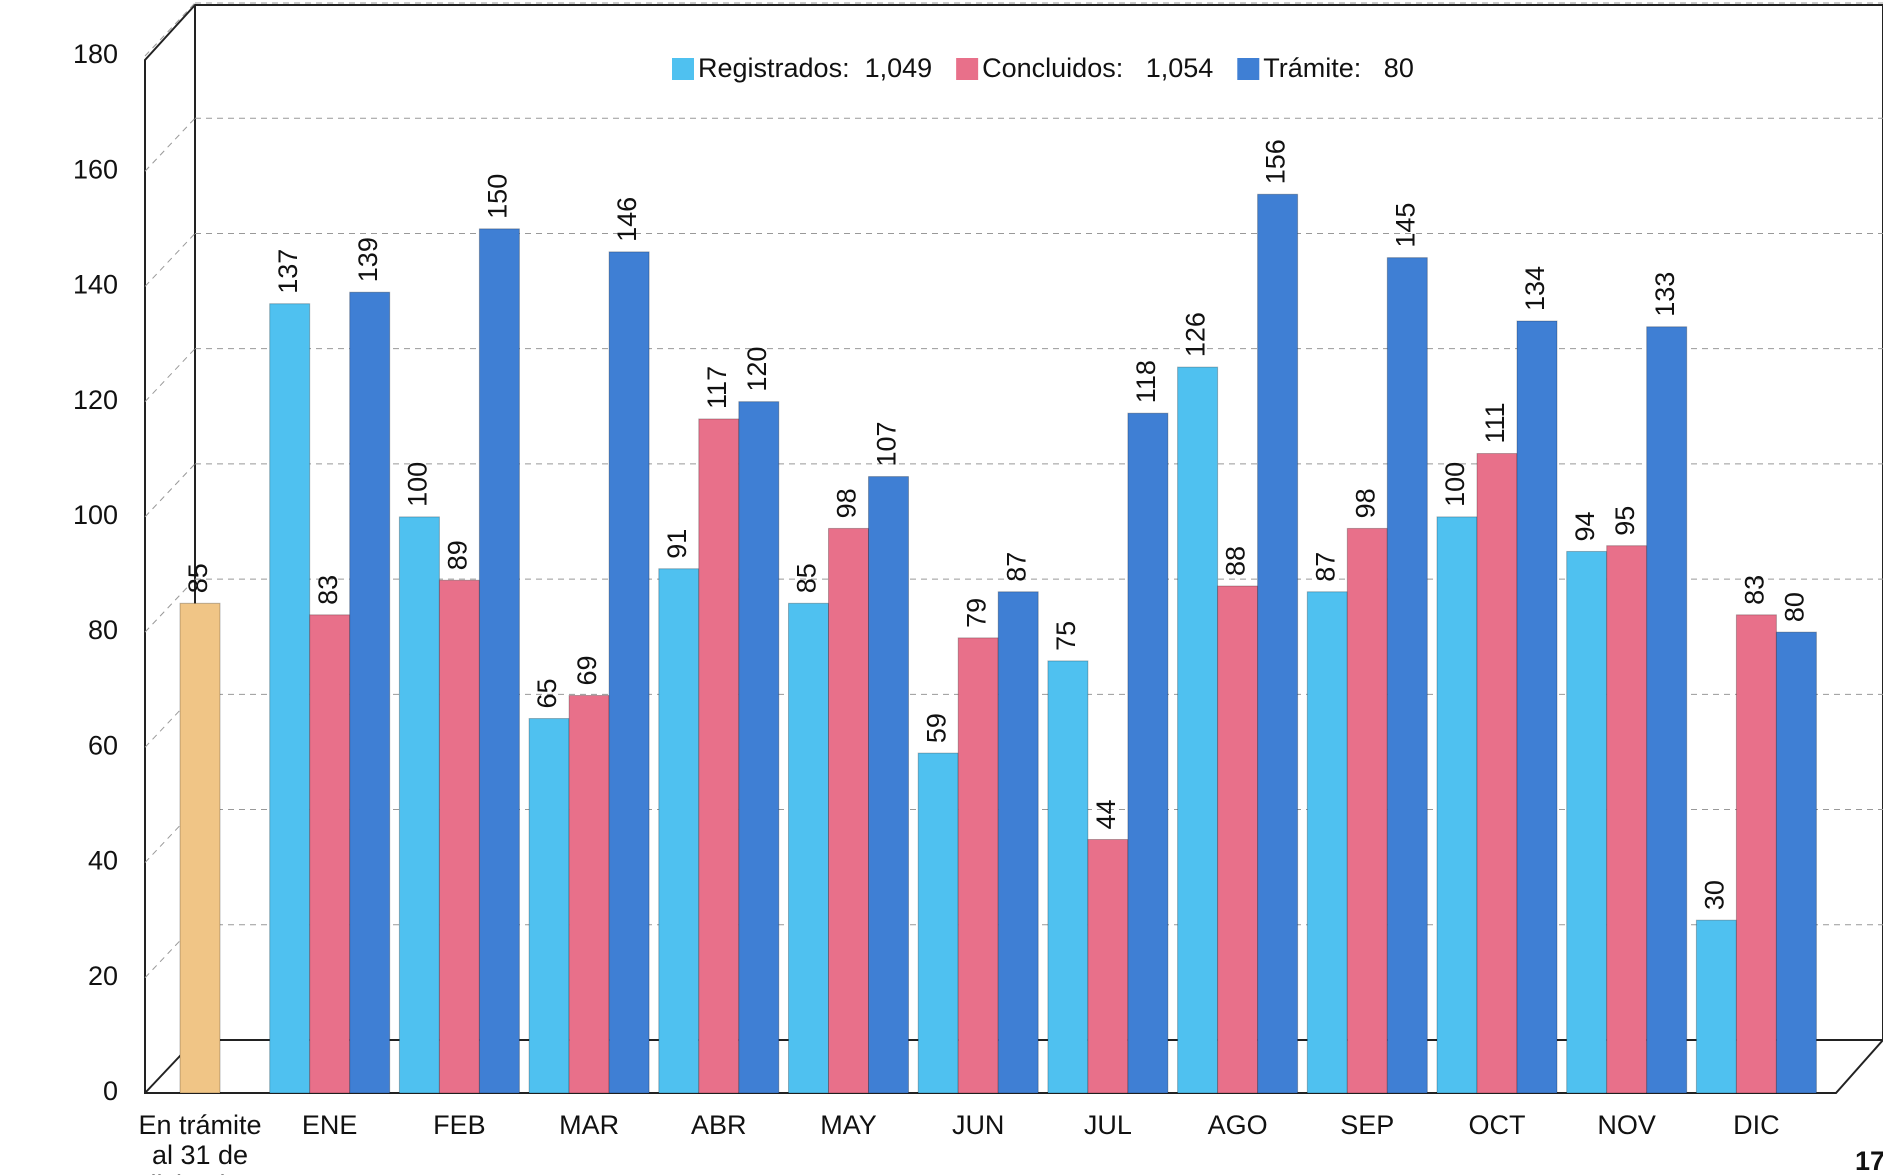 This screenshot has width=1883, height=1175. Describe the element at coordinates (757, 369) in the screenshot. I see `data-label: 120` at that location.